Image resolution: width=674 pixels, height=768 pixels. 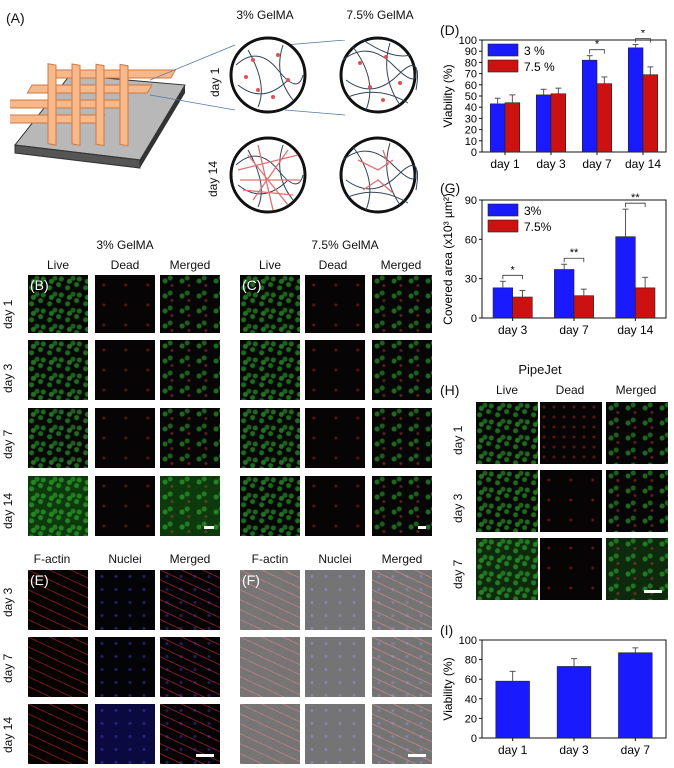 I want to click on micrograph-75-live-day7, so click(x=270, y=438).